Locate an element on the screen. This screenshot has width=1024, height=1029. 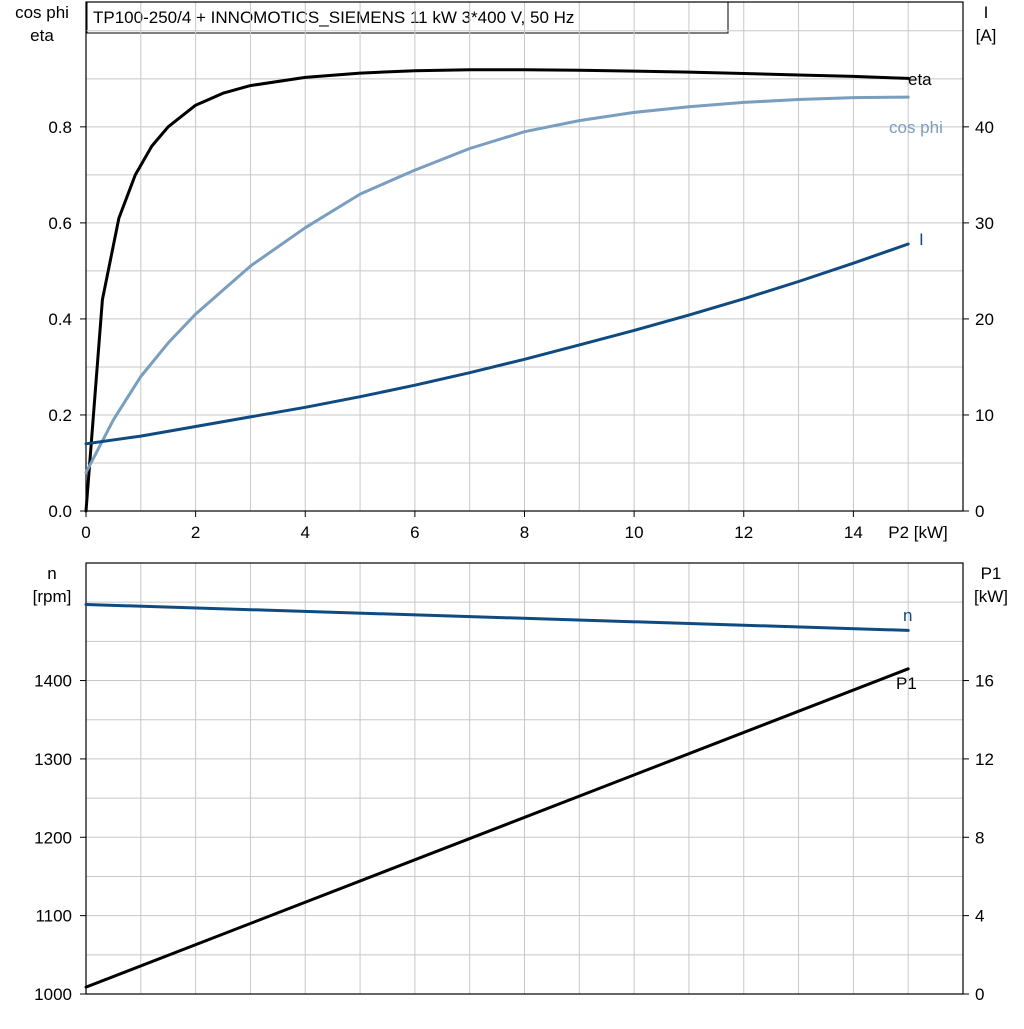
series-label-i: I is located at coordinates (921, 239).